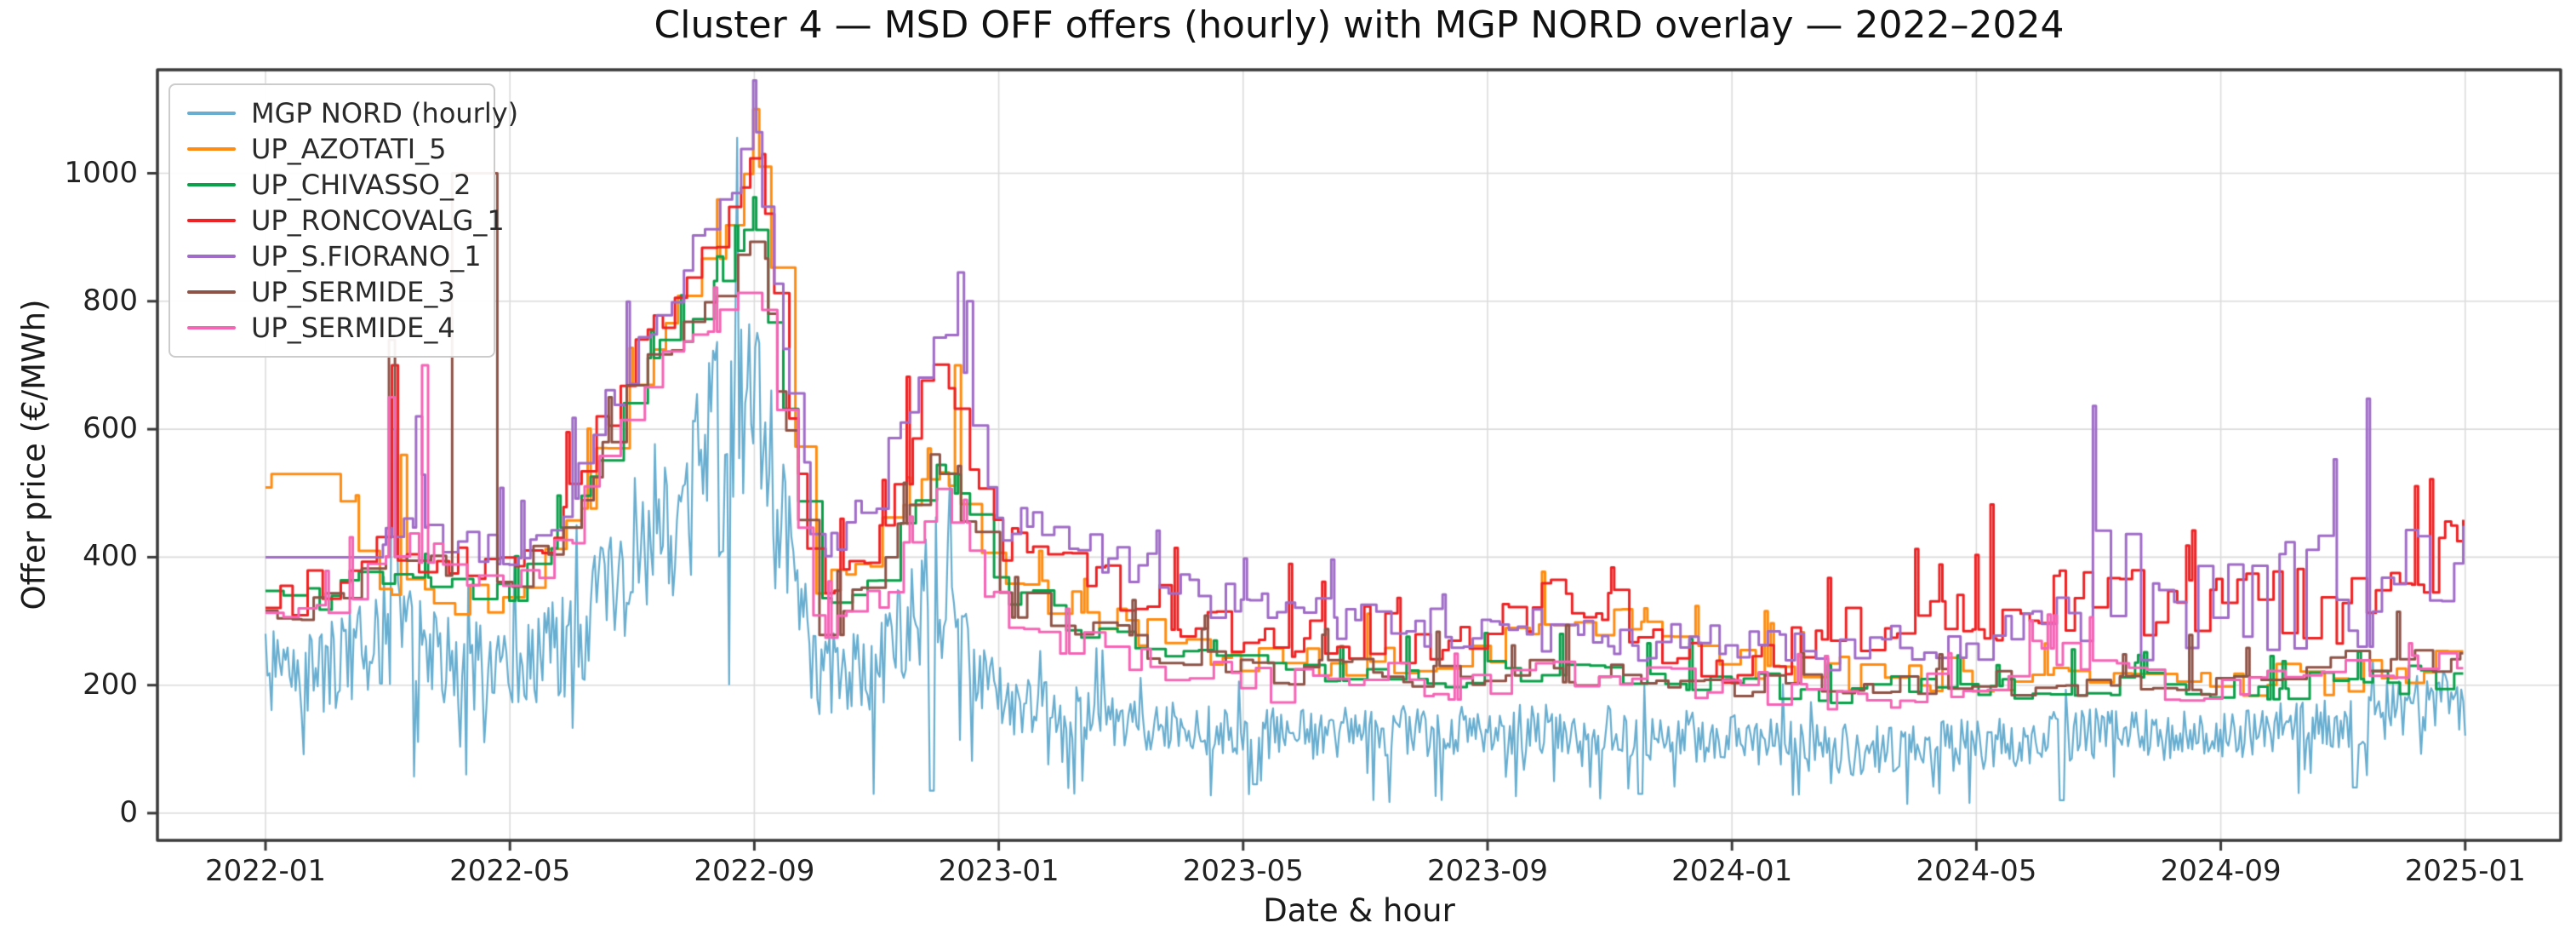 Image resolution: width=2576 pixels, height=940 pixels. What do you see at coordinates (353, 292) in the screenshot?
I see `legend-item-label: UP_SERMIDE_3` at bounding box center [353, 292].